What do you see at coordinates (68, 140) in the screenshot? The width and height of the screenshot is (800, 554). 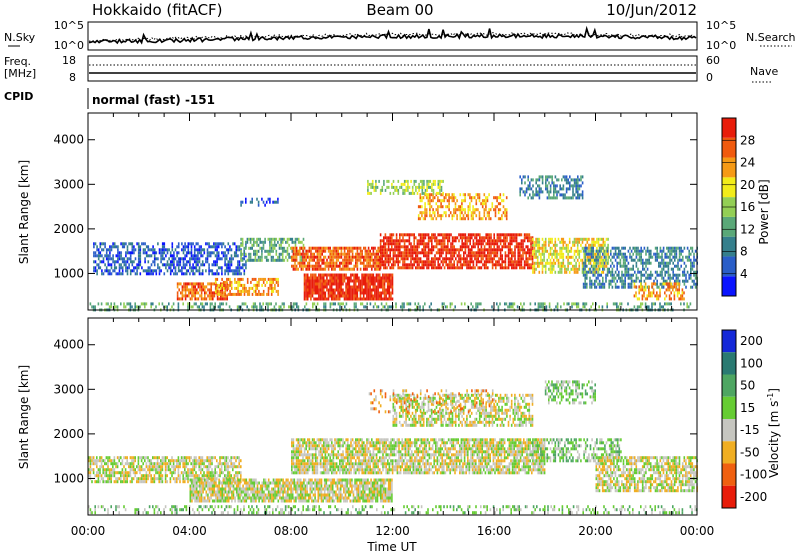 I see `y-tick-label: 4000` at bounding box center [68, 140].